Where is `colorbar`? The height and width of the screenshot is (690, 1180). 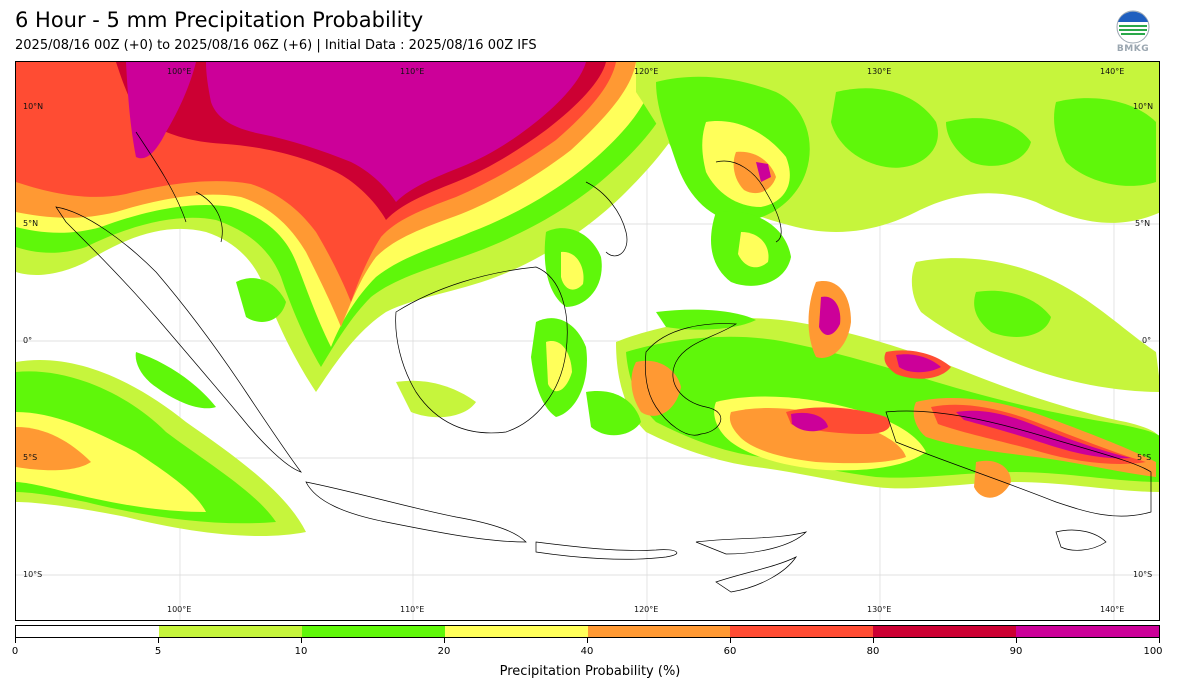 colorbar is located at coordinates (587, 631).